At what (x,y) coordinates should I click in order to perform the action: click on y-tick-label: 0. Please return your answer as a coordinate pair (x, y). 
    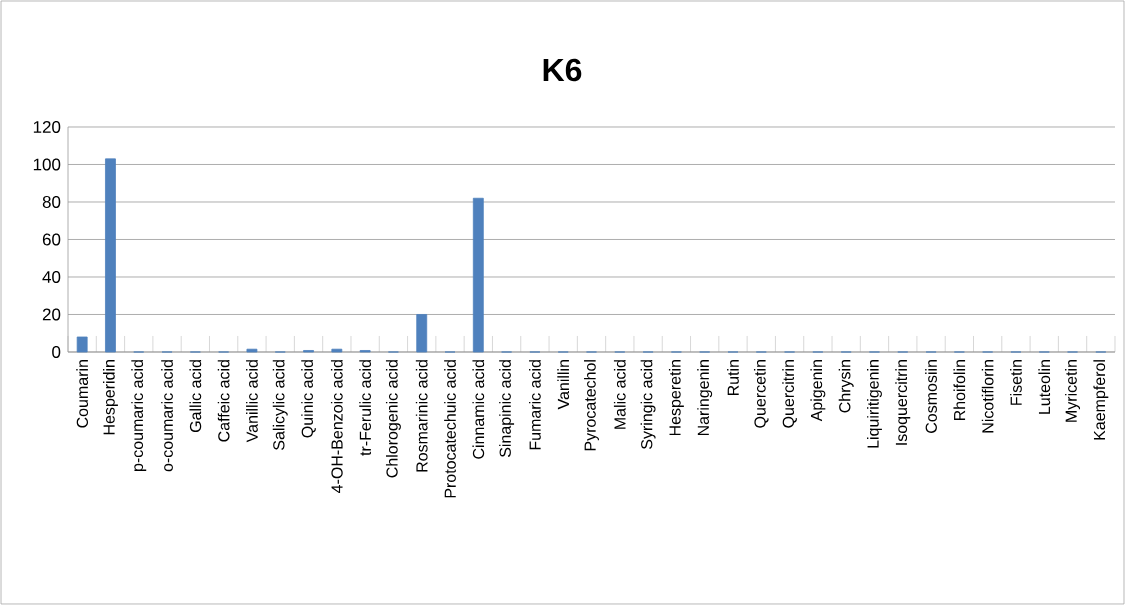
    Looking at the image, I should click on (56, 351).